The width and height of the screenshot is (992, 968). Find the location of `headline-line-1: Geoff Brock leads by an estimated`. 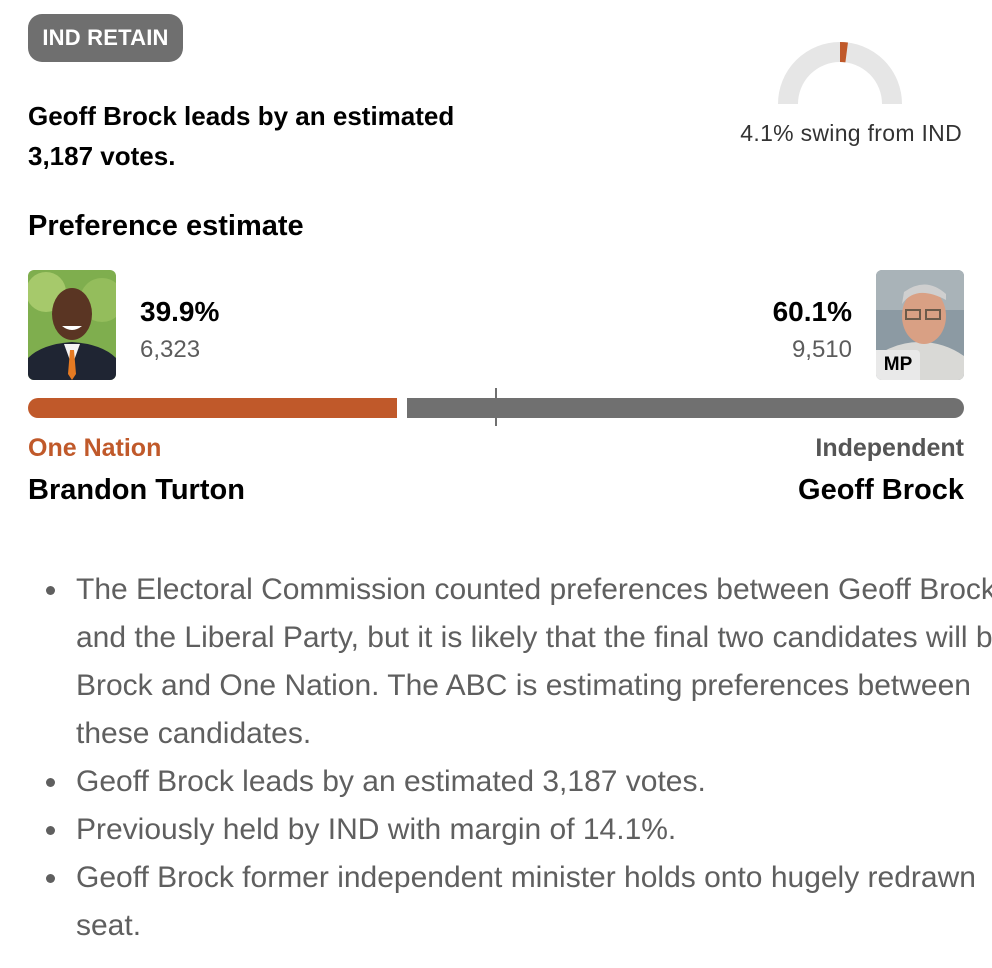

headline-line-1: Geoff Brock leads by an estimated is located at coordinates (241, 116).